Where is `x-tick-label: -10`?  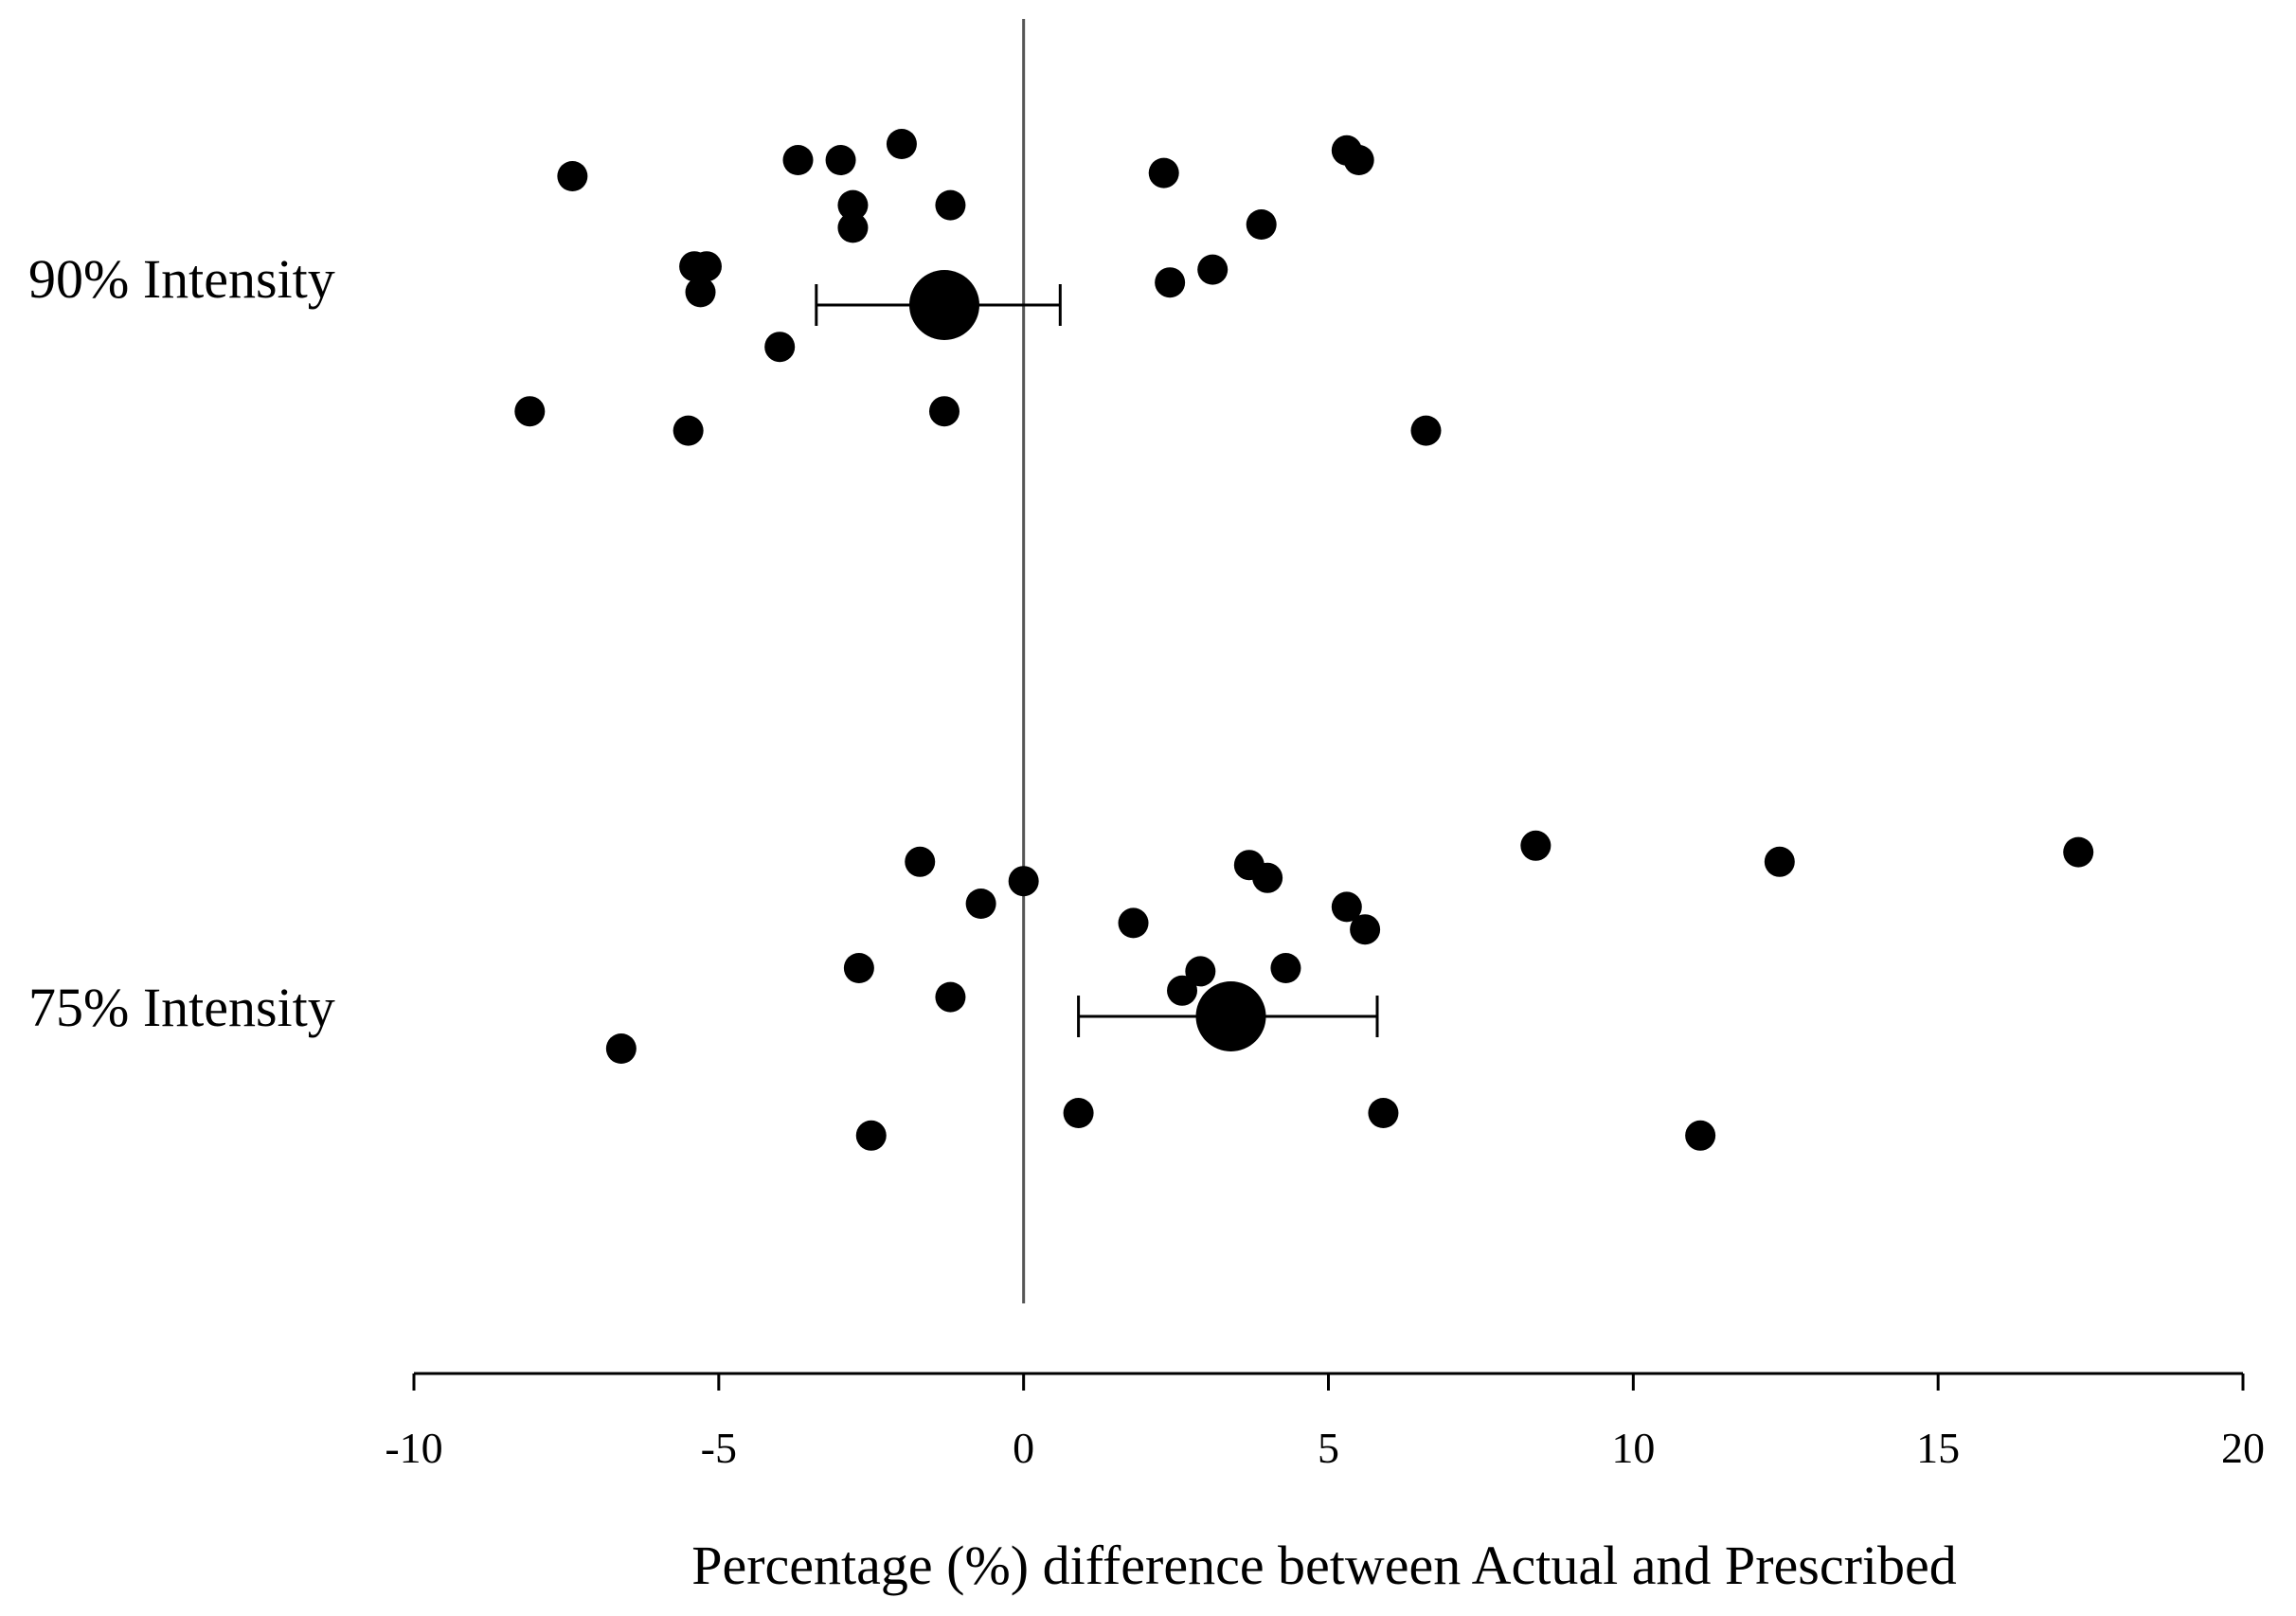 x-tick-label: -10 is located at coordinates (413, 1448).